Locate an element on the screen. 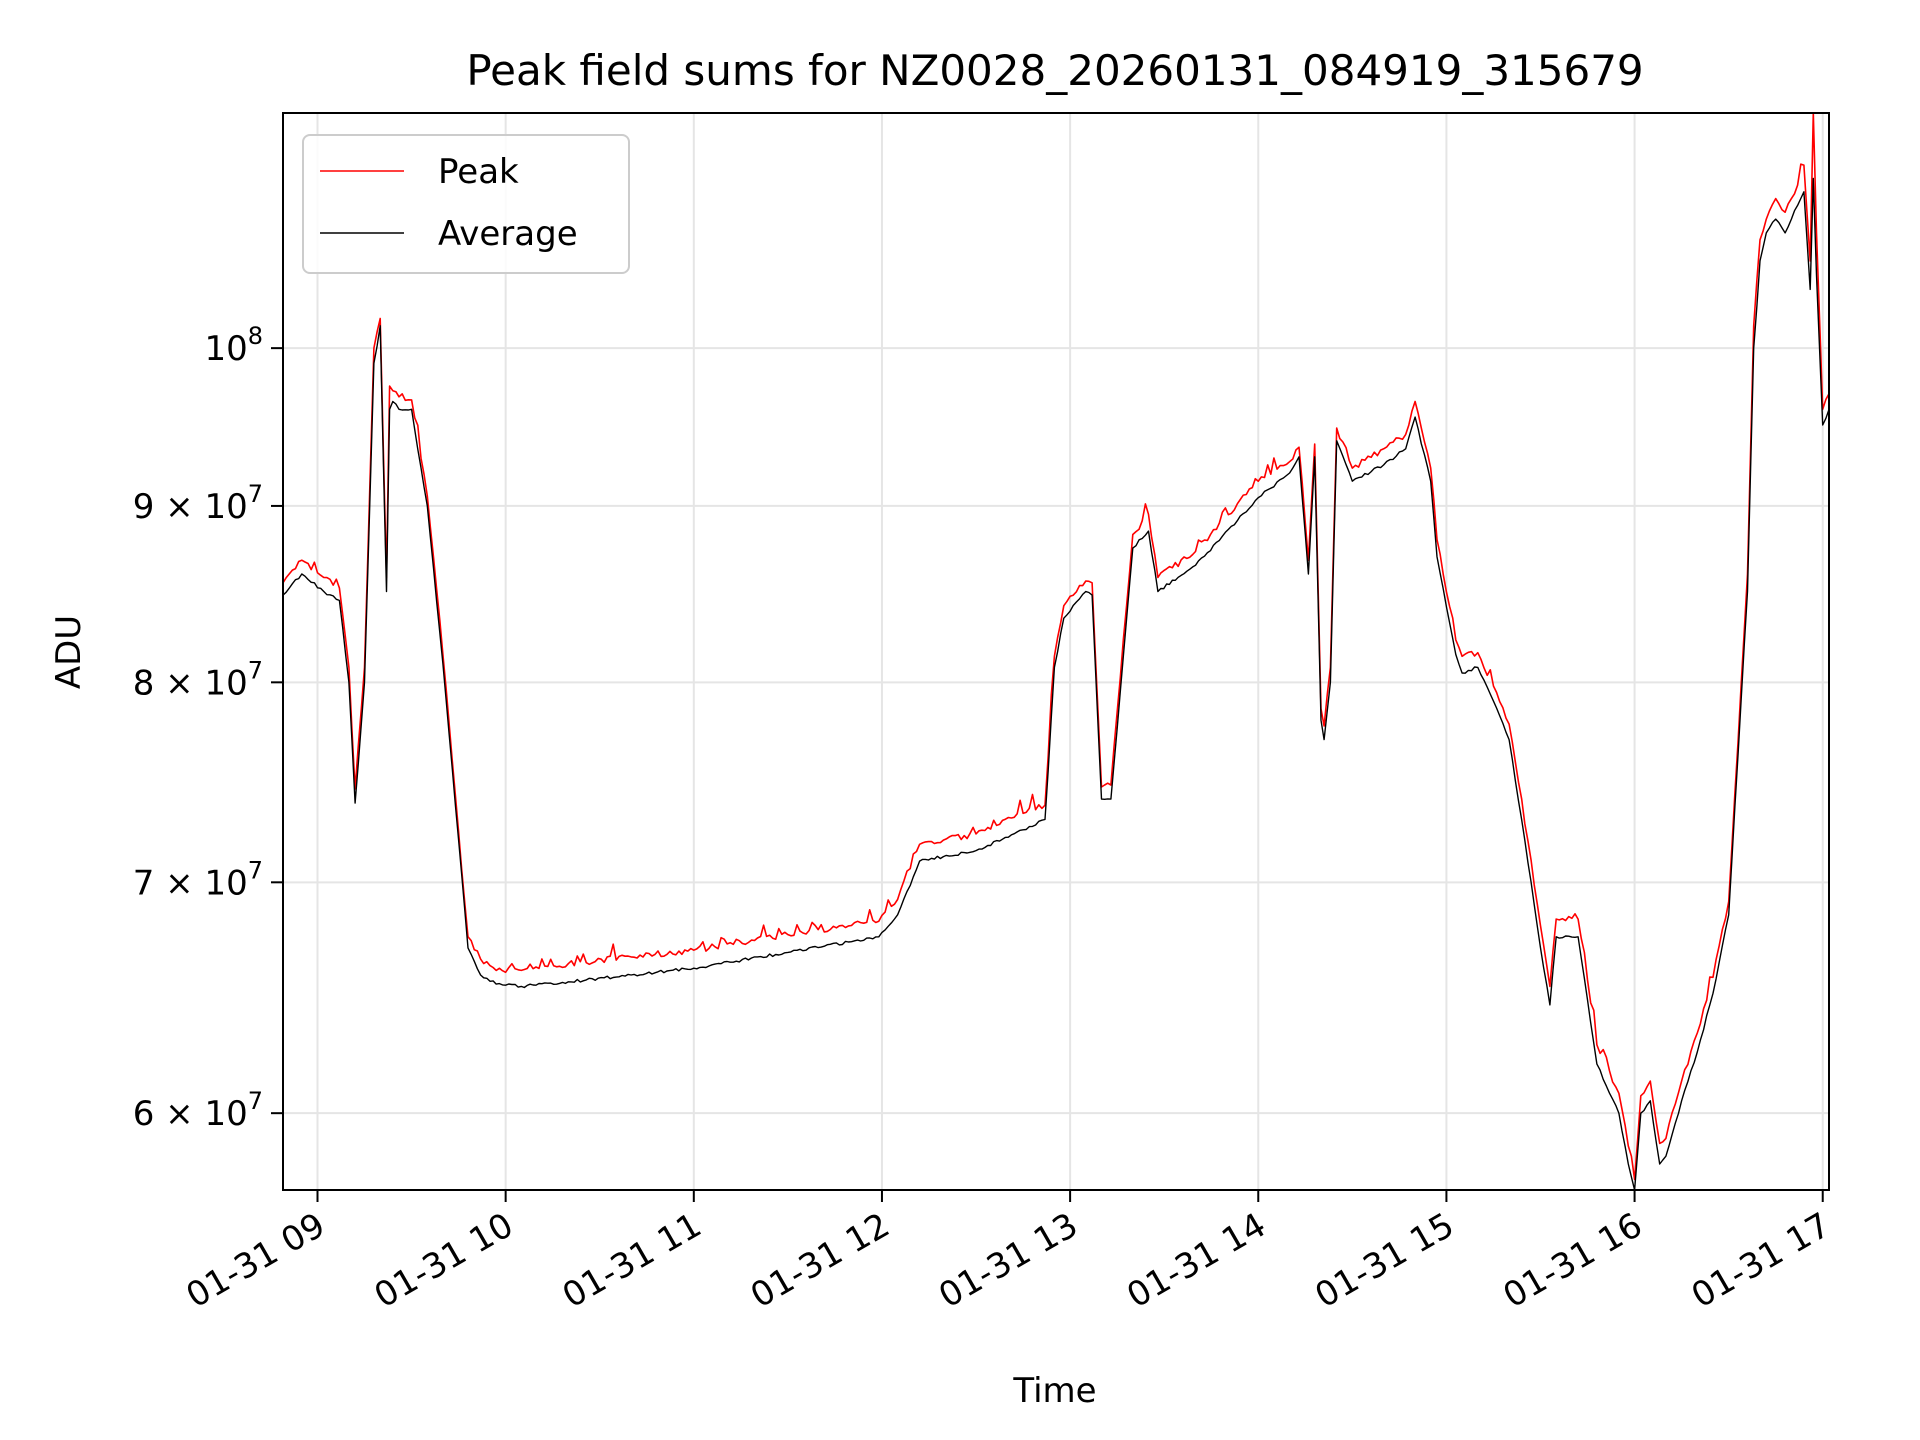 Image resolution: width=1920 pixels, height=1440 pixels. y-axis-label: ADU is located at coordinates (69, 652).